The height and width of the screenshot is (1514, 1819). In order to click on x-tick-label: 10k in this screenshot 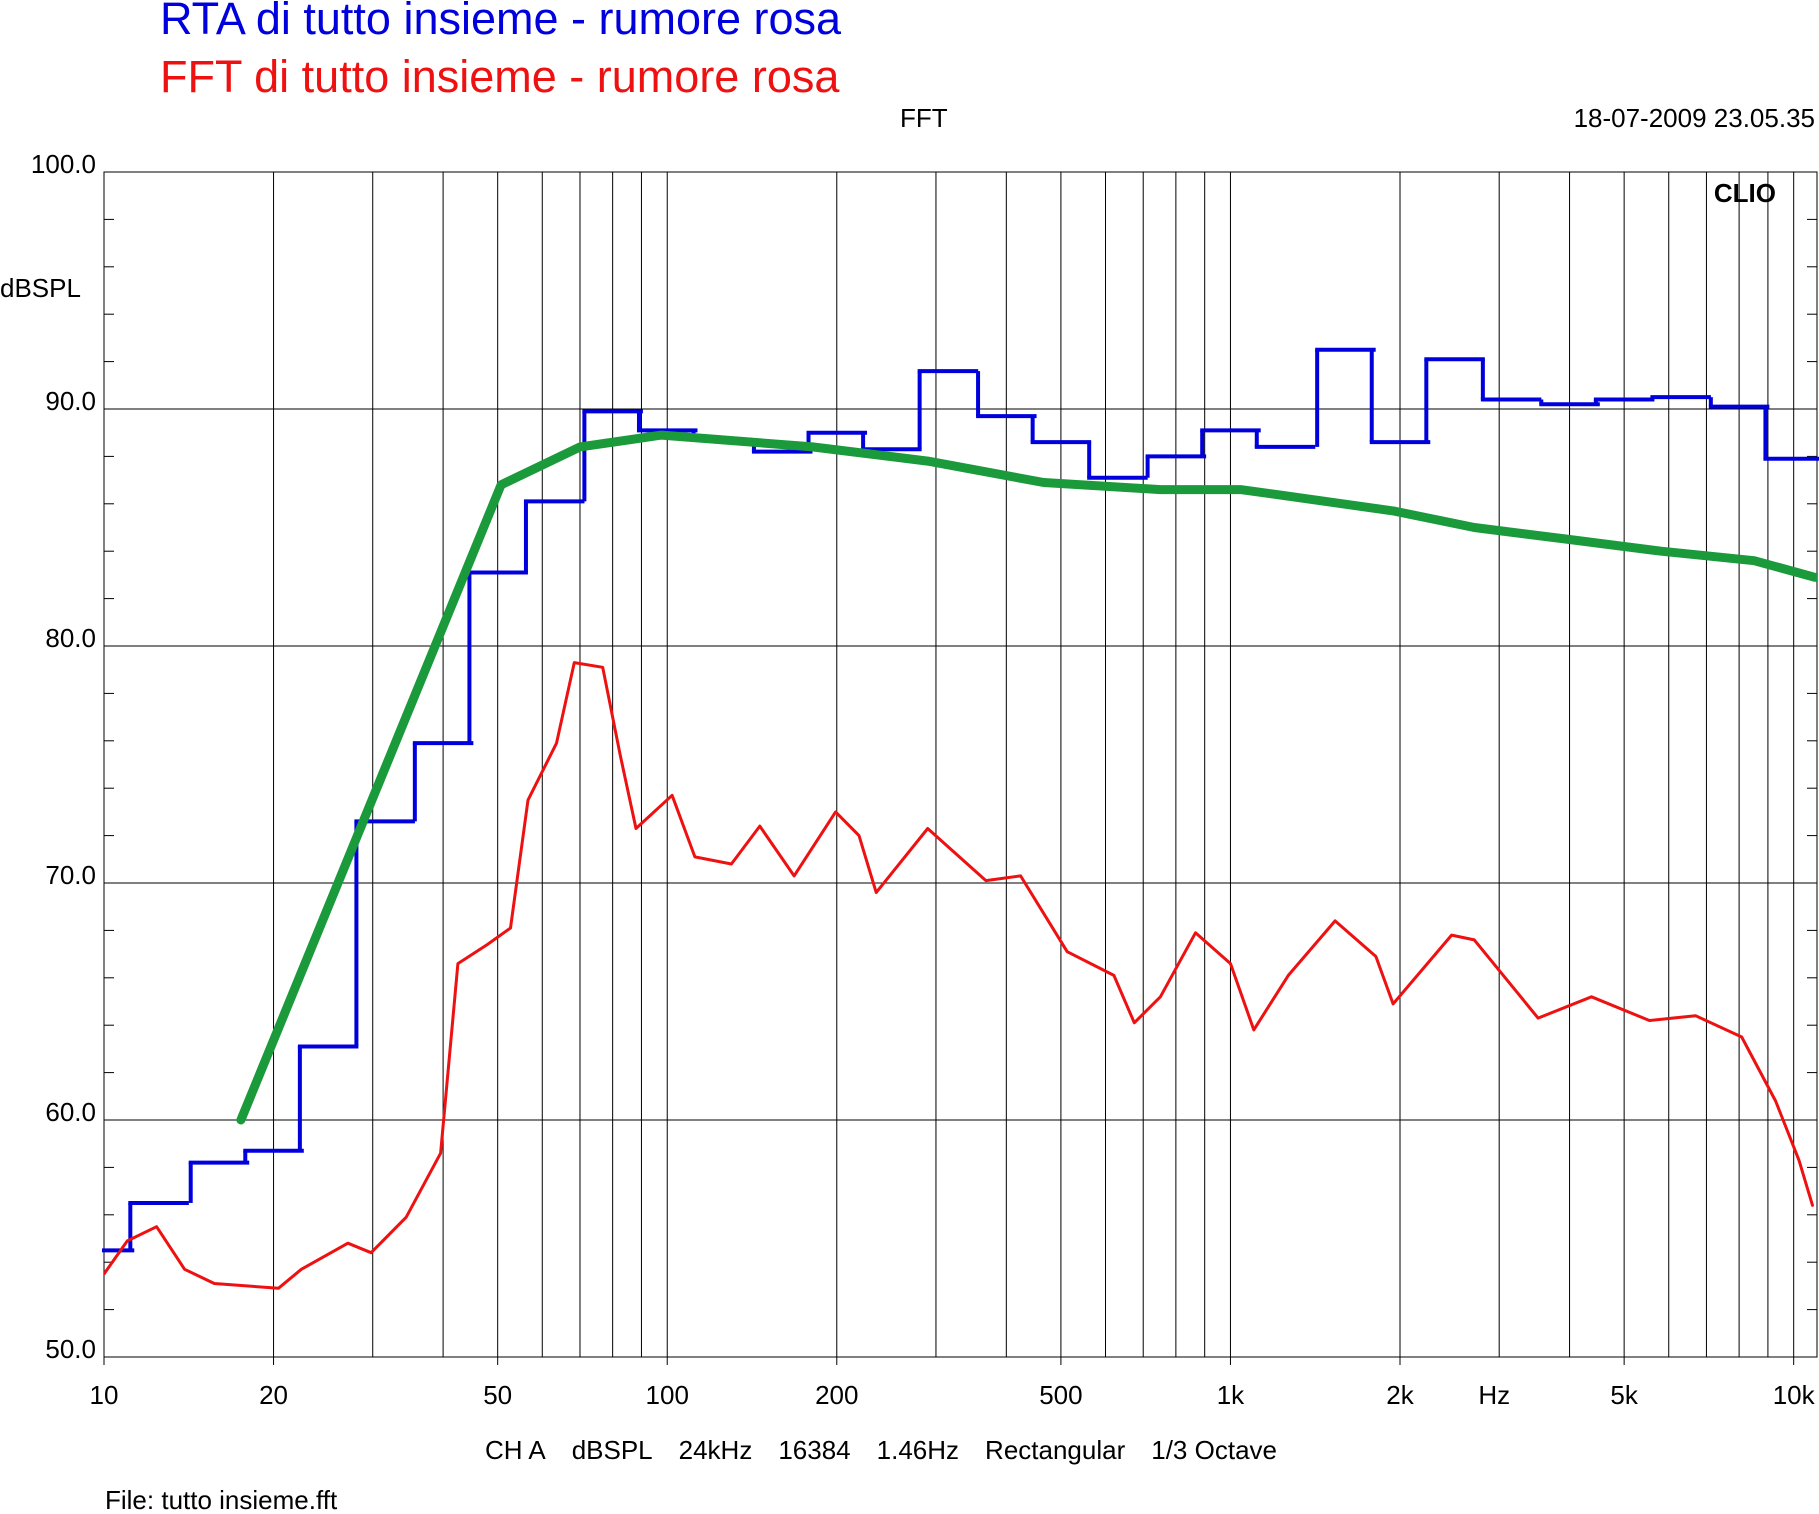, I will do `click(1794, 1395)`.